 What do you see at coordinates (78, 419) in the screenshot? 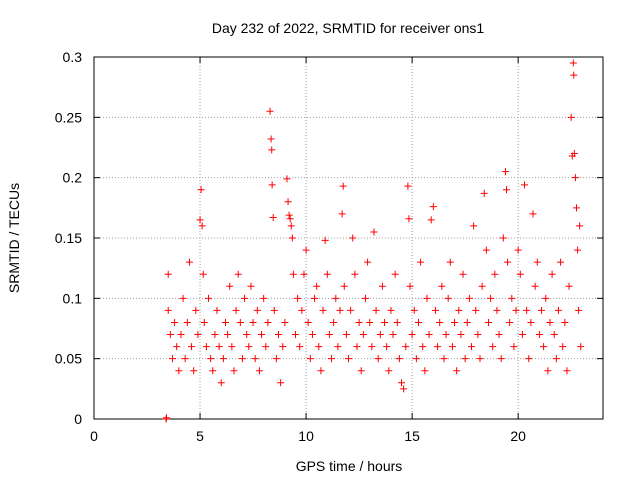
I see `y-tick-label: 0` at bounding box center [78, 419].